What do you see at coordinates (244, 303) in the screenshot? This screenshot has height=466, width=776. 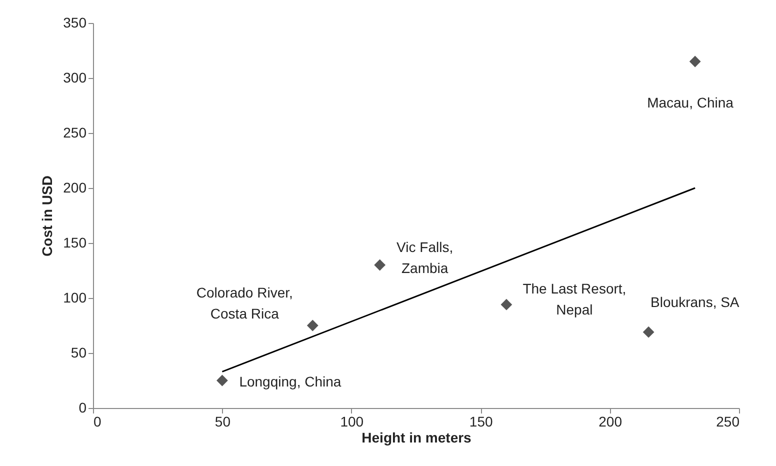 I see `annotation: Colorado River, Costa Rica` at bounding box center [244, 303].